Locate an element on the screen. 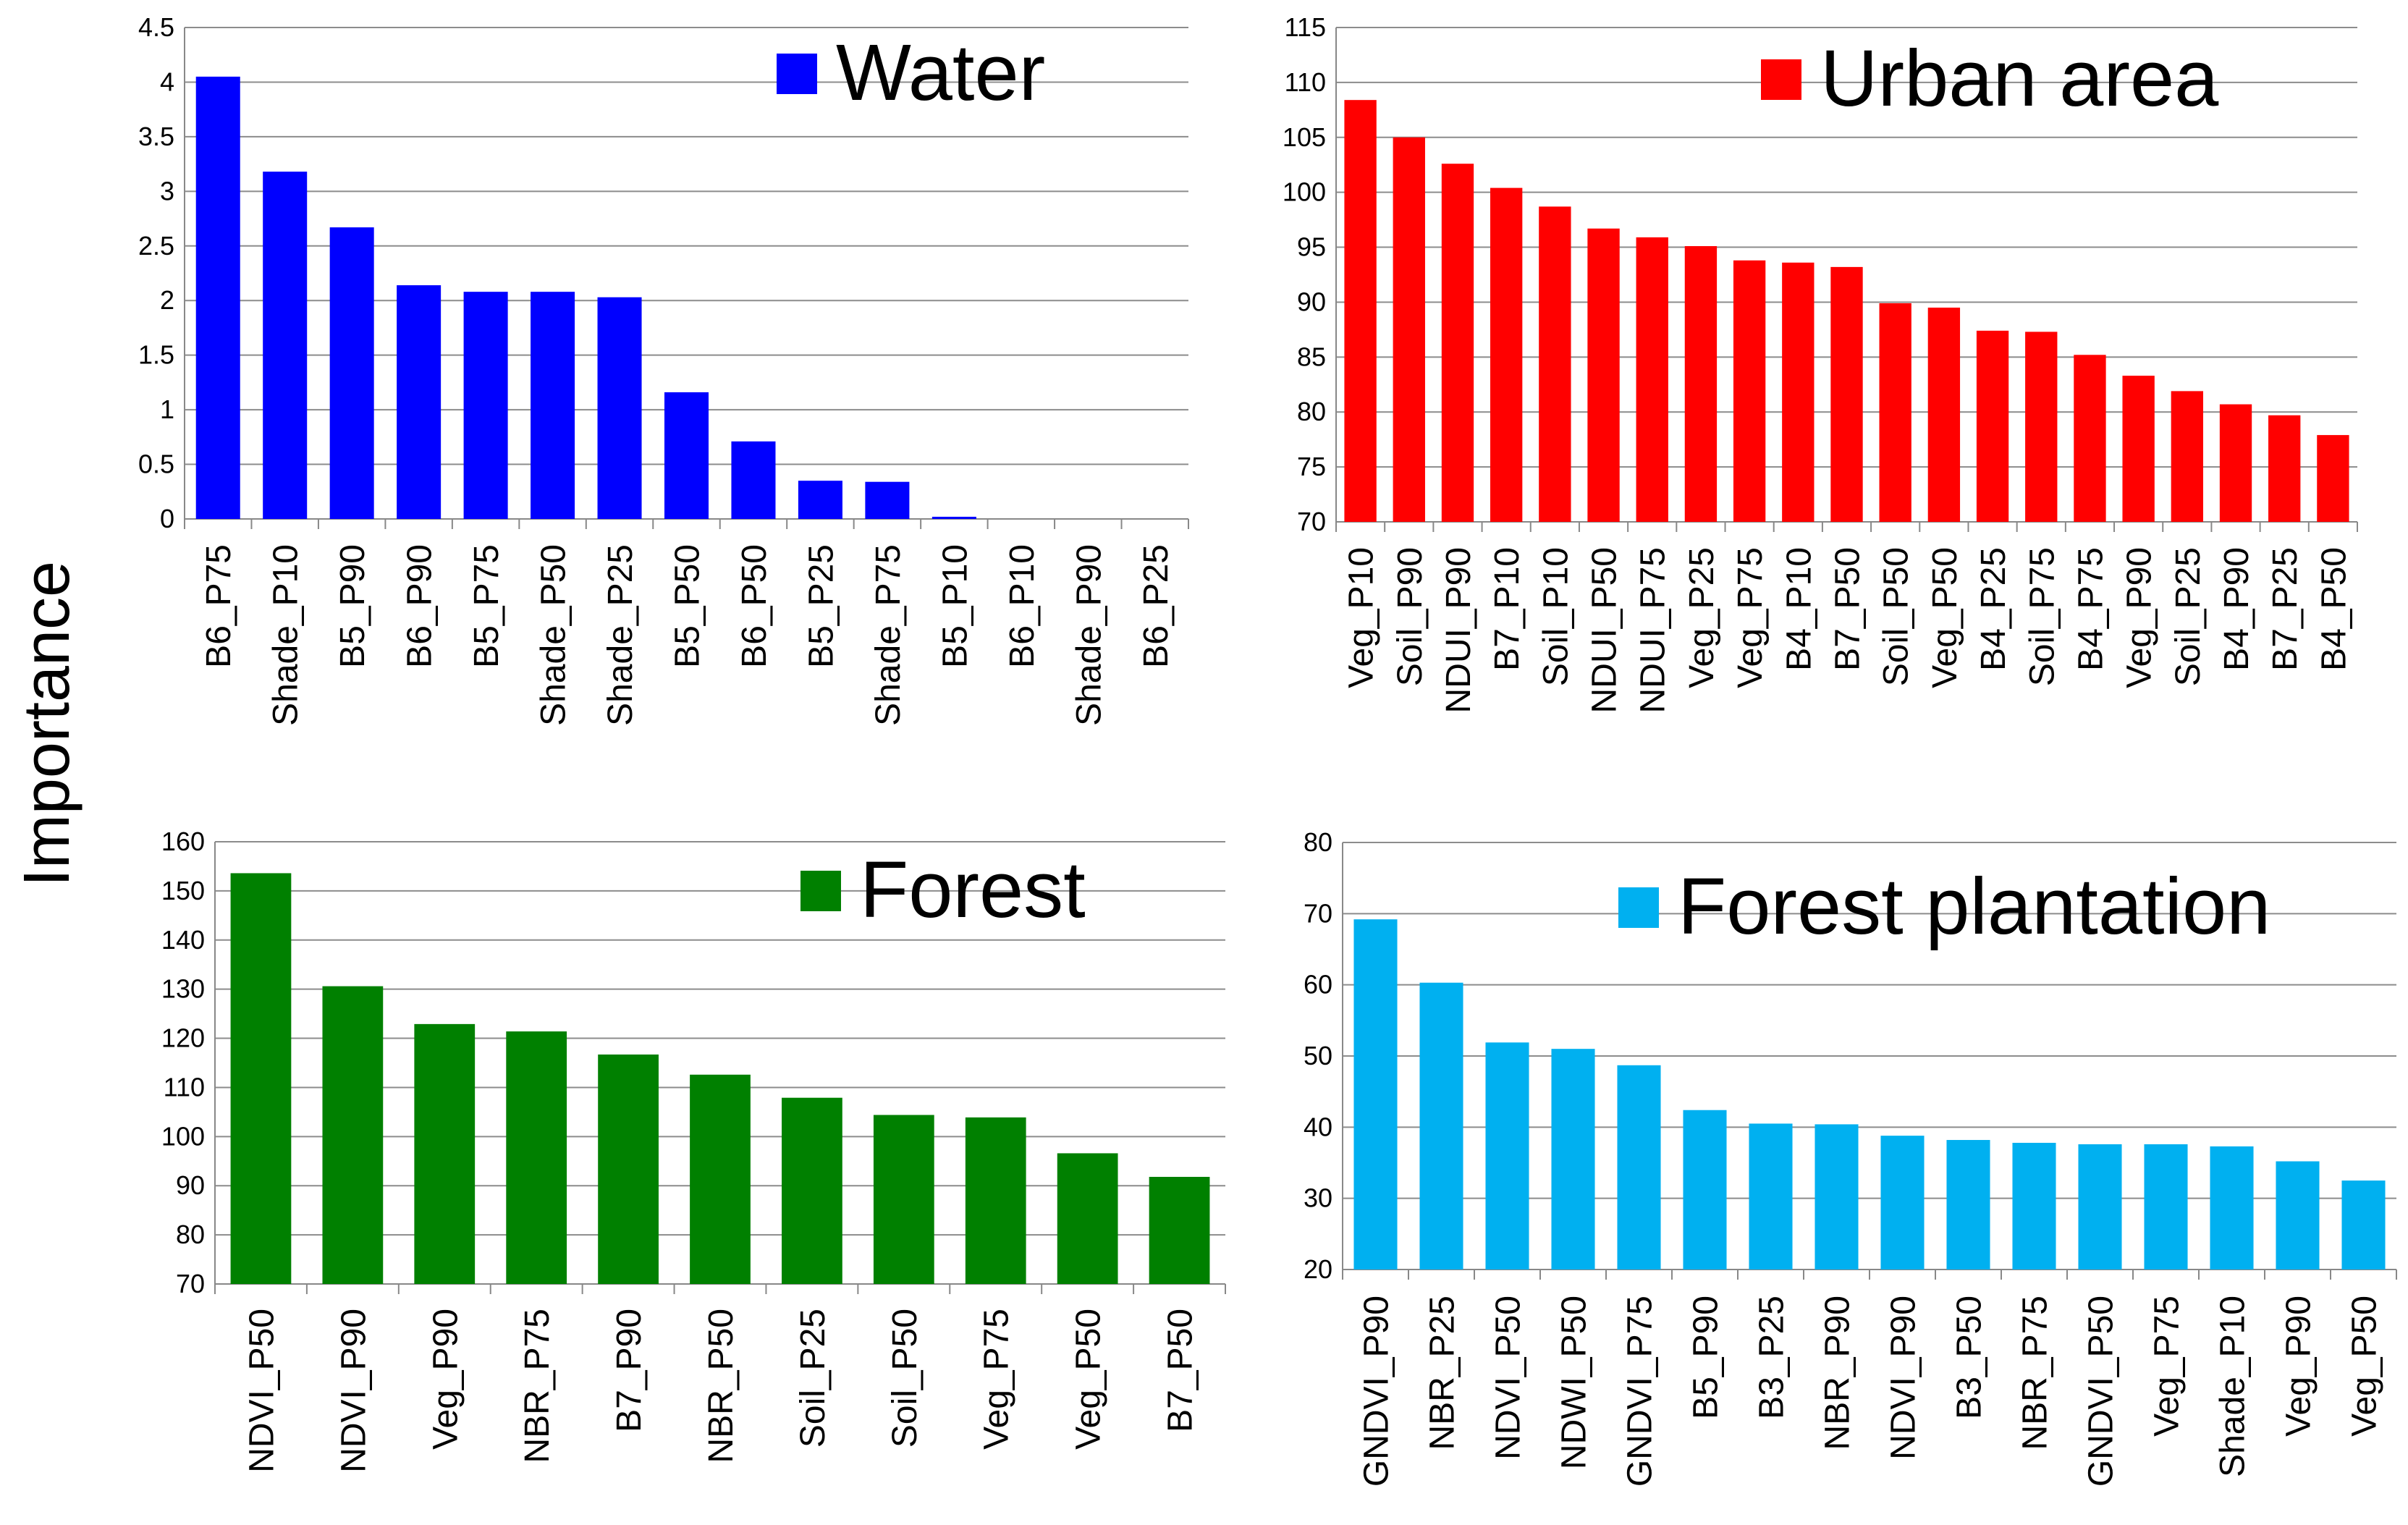 This screenshot has height=1525, width=2408. x-tick-label: B5_P75 is located at coordinates (487, 606).